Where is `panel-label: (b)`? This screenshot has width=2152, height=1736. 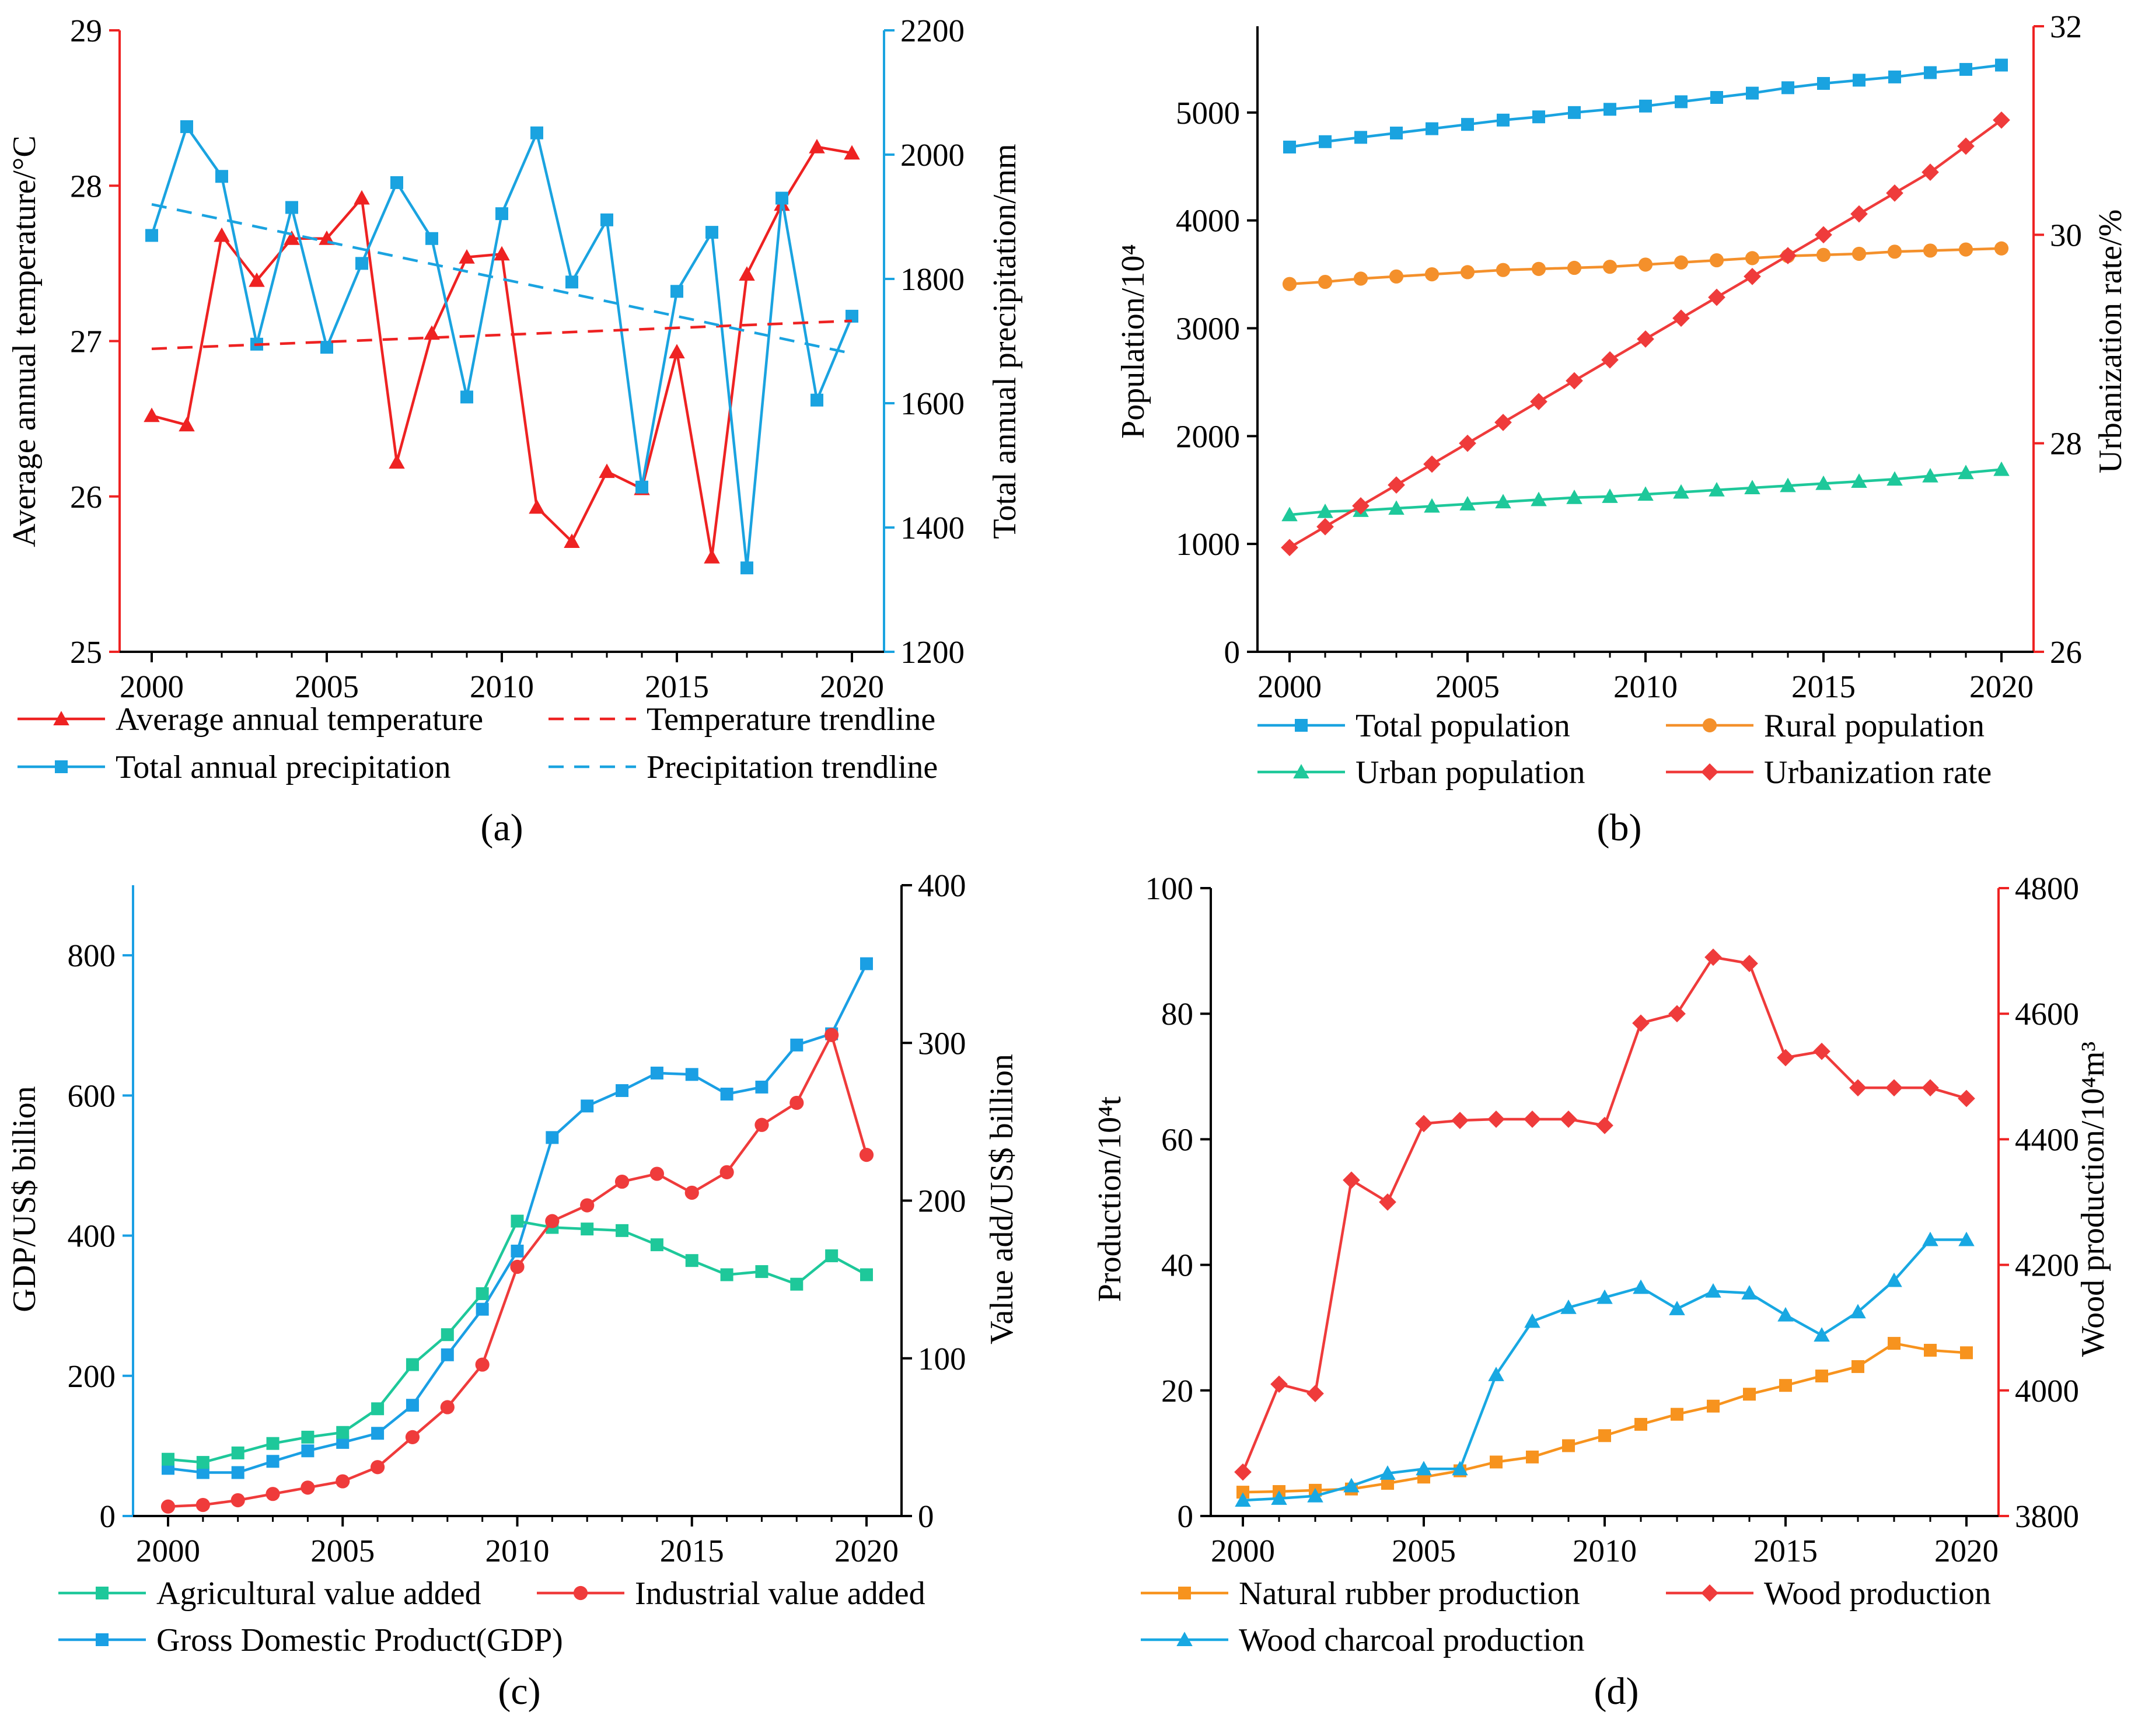
panel-label: (b) is located at coordinates (1619, 827).